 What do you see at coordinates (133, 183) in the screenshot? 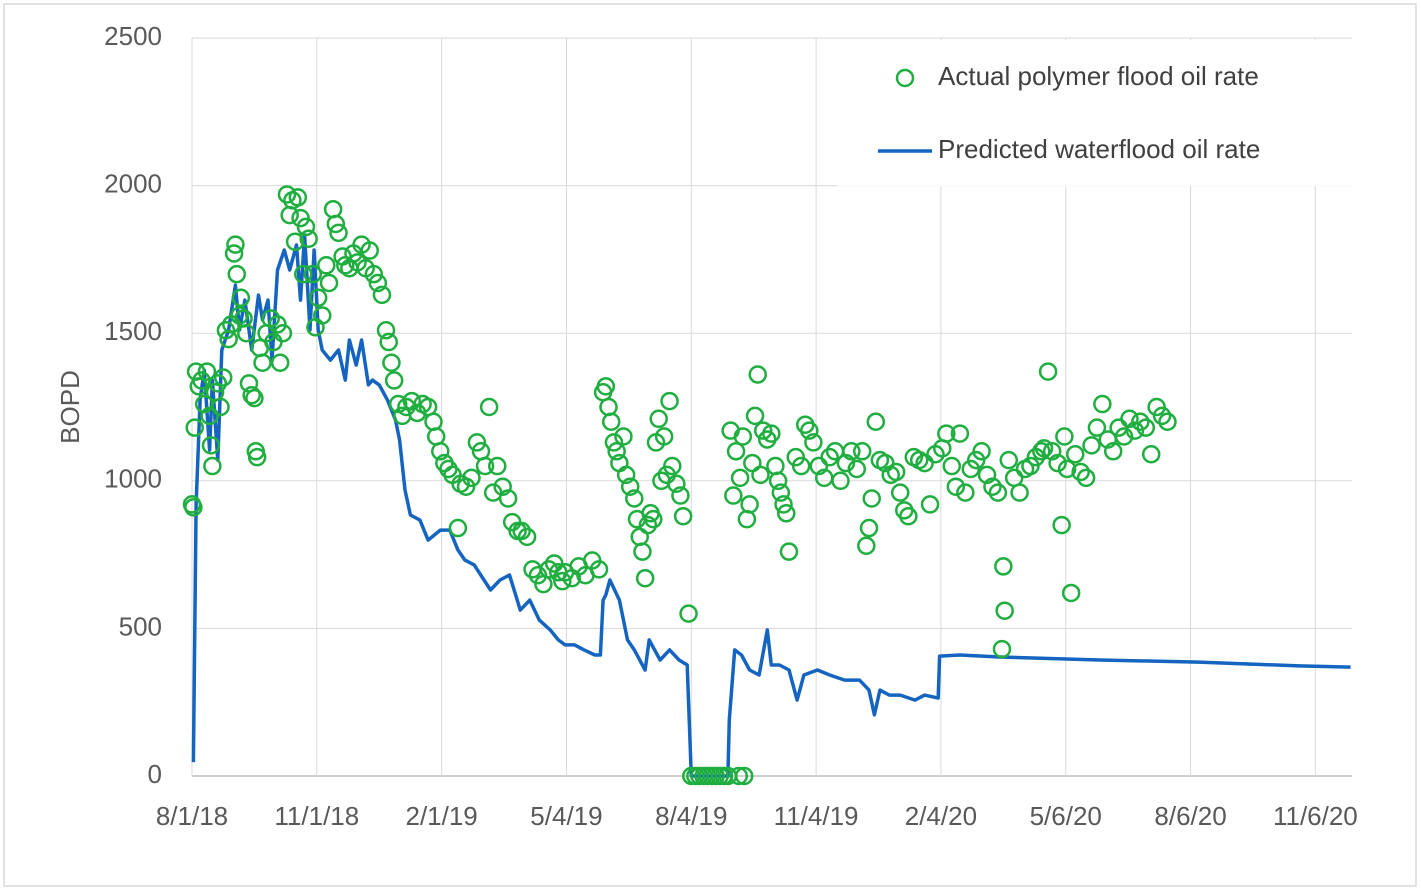
I see `y-tick-label: 2000` at bounding box center [133, 183].